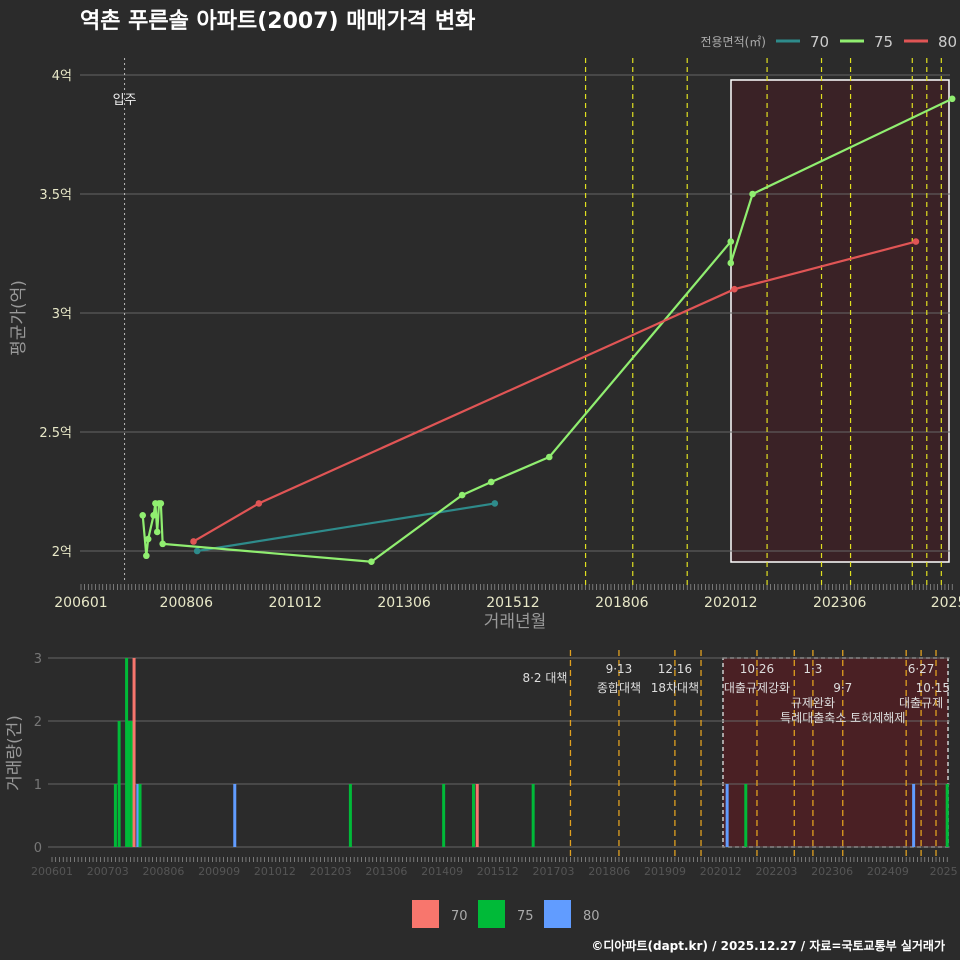 The height and width of the screenshot is (960, 960). Describe the element at coordinates (442, 871) in the screenshot. I see `x-tick-label: 201409` at that location.